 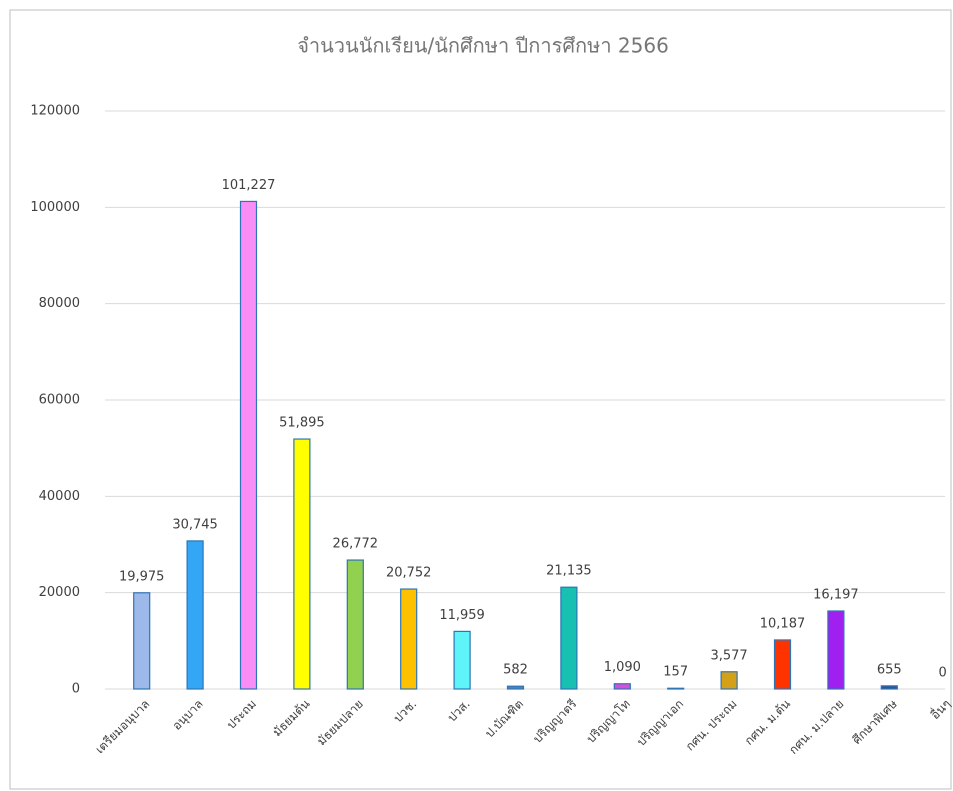 I want to click on value-label: 3,577, so click(x=728, y=655).